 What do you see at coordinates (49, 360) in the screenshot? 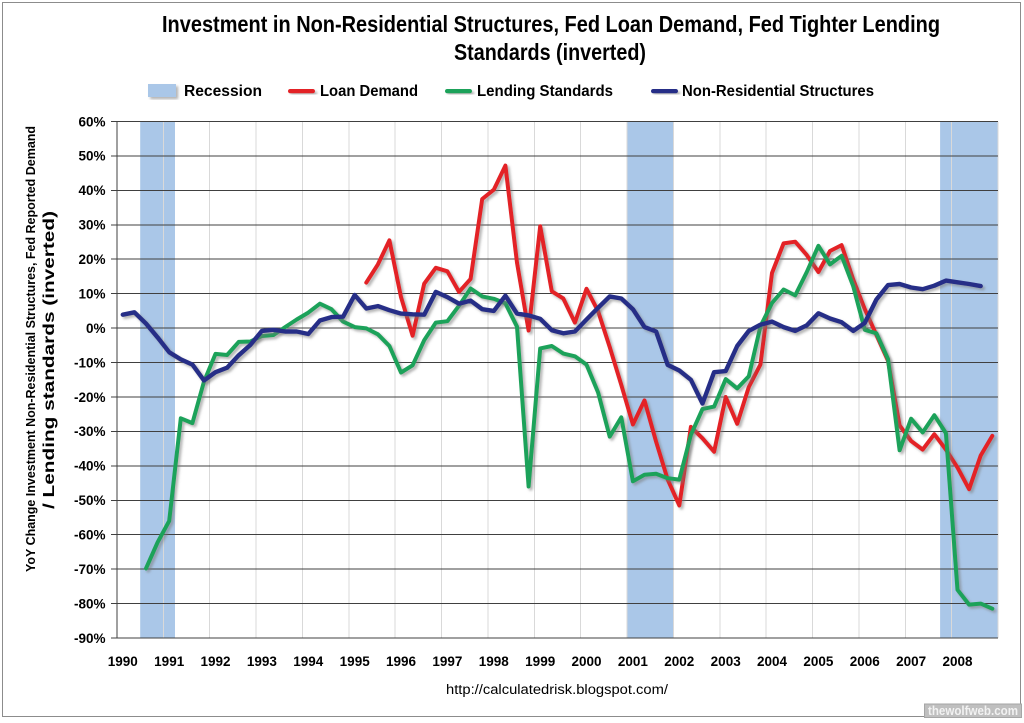
I see `svg-text: / Lending standards (inverted)` at bounding box center [49, 360].